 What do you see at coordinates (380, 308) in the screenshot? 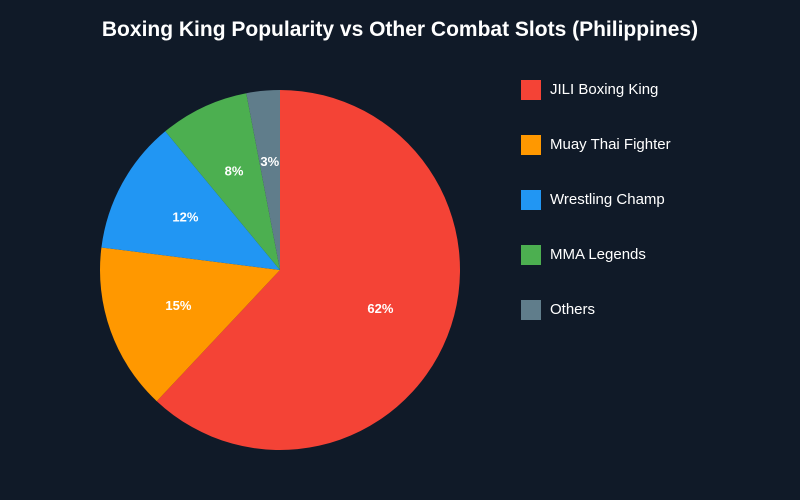
I see `pie-slice-label-jili-boxing-king: 62%` at bounding box center [380, 308].